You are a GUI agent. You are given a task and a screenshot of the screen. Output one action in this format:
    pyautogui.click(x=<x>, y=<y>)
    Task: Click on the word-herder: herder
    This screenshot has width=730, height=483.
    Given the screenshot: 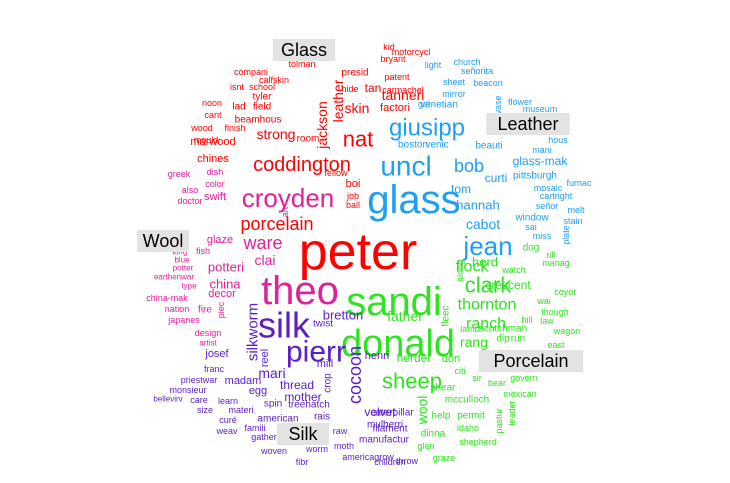 What is the action you would take?
    pyautogui.click(x=414, y=358)
    